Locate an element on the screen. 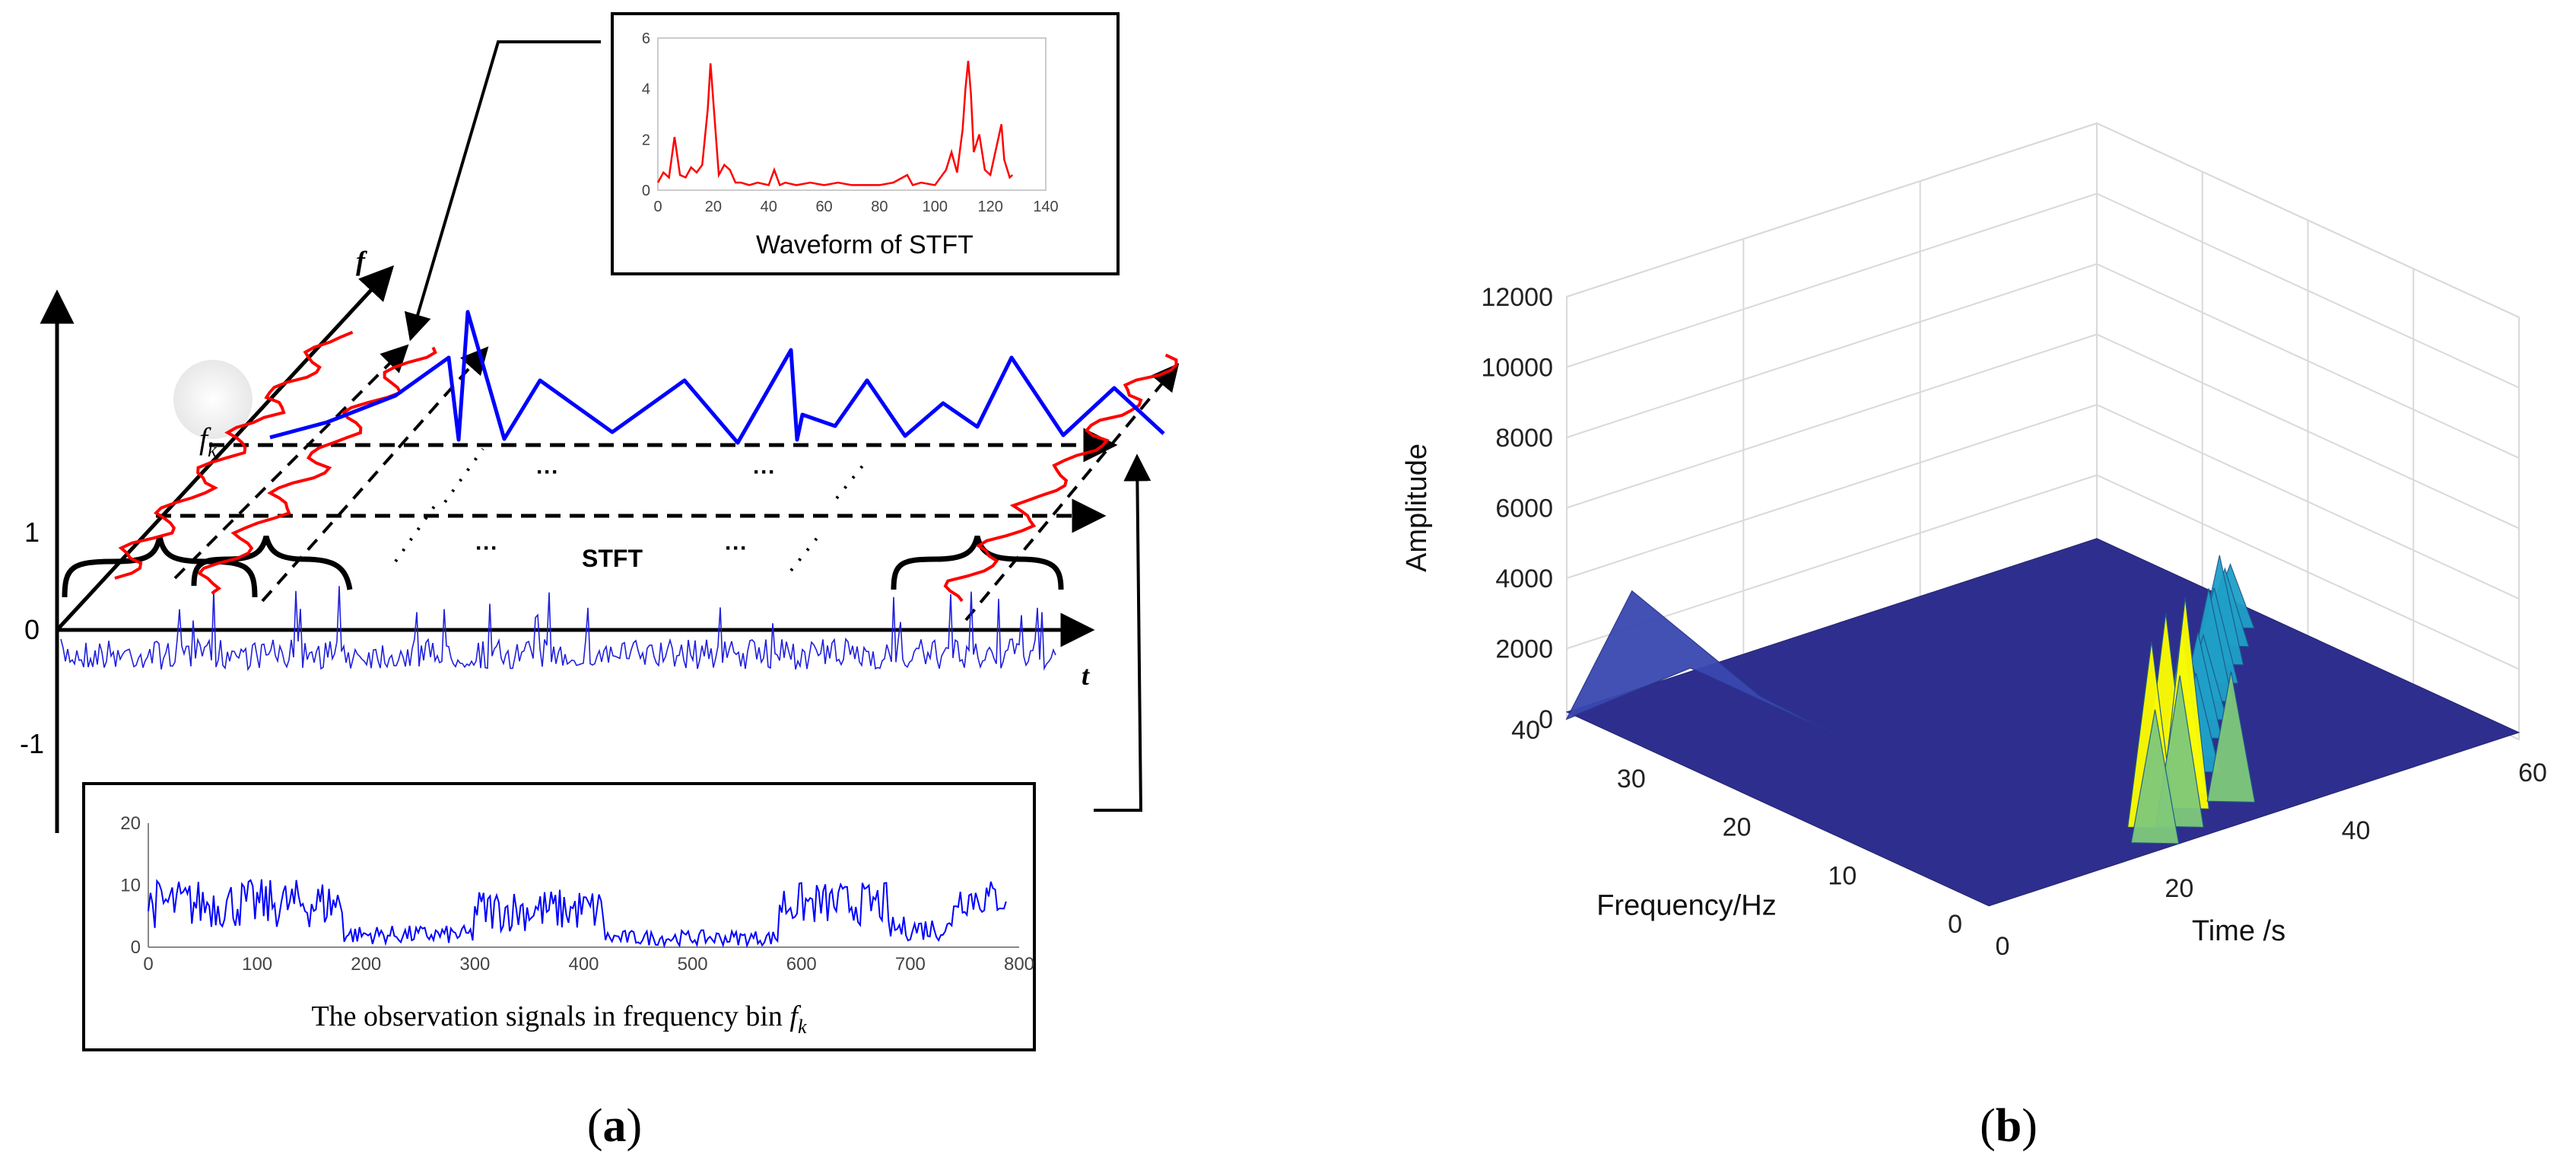 The image size is (2576, 1164). obs-x-tick-700: 700 is located at coordinates (911, 964).